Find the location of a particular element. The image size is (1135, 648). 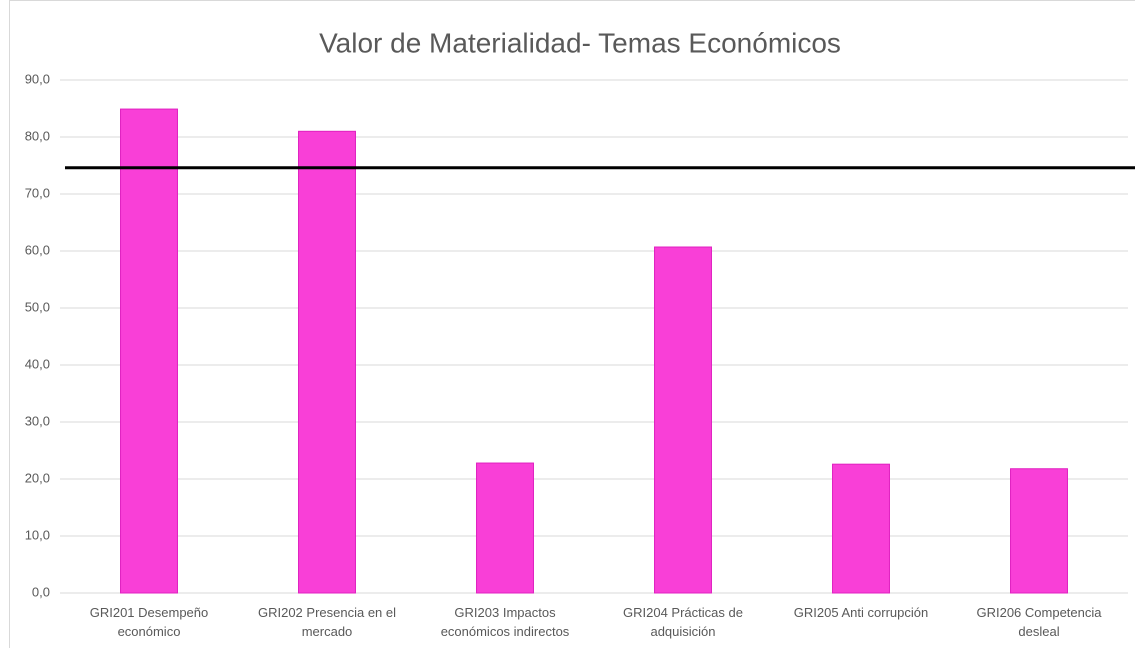

x-tick-label: GRI206 Competencia desleal is located at coordinates (1039, 622).